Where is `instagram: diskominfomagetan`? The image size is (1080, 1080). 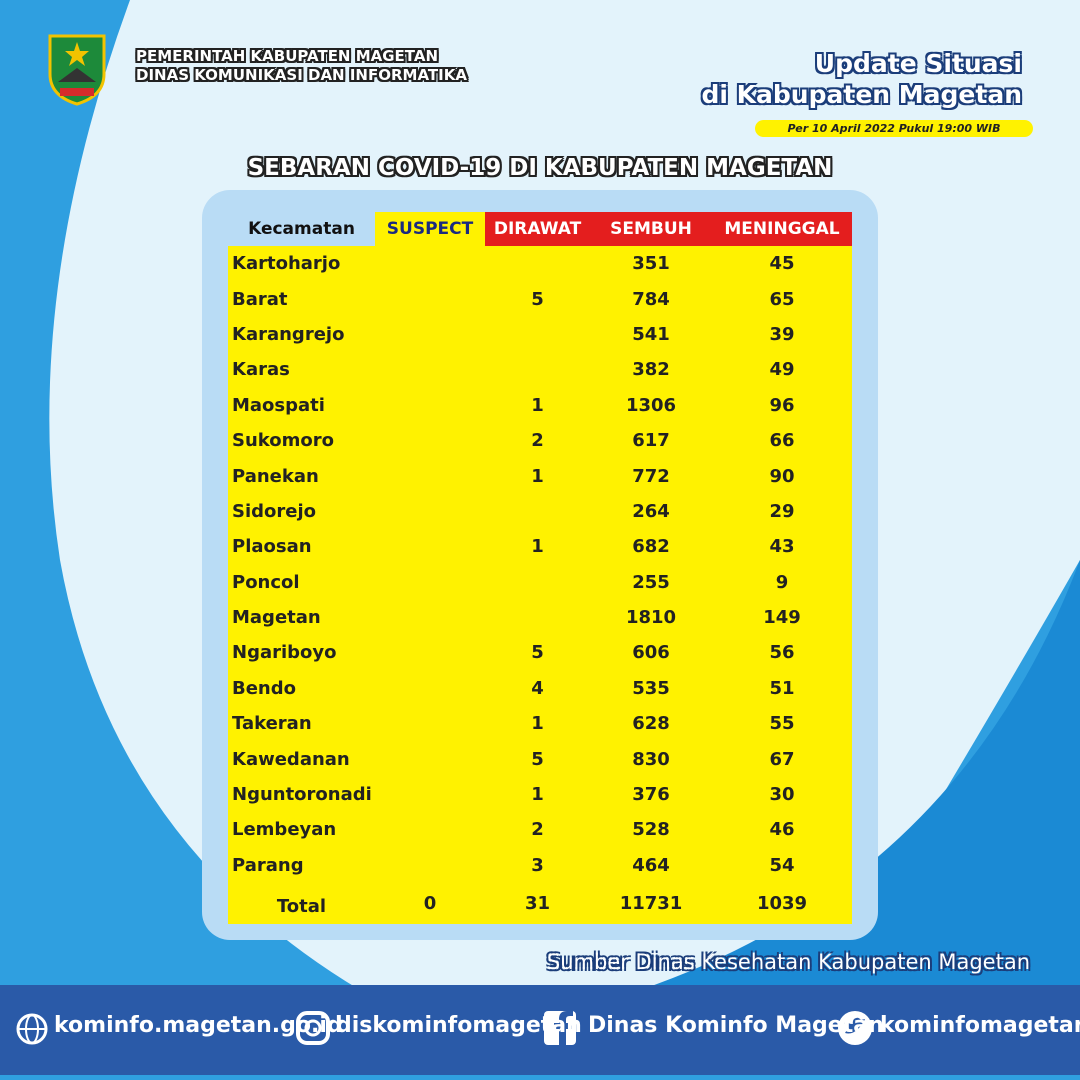 instagram: diskominfomagetan is located at coordinates (459, 1025).